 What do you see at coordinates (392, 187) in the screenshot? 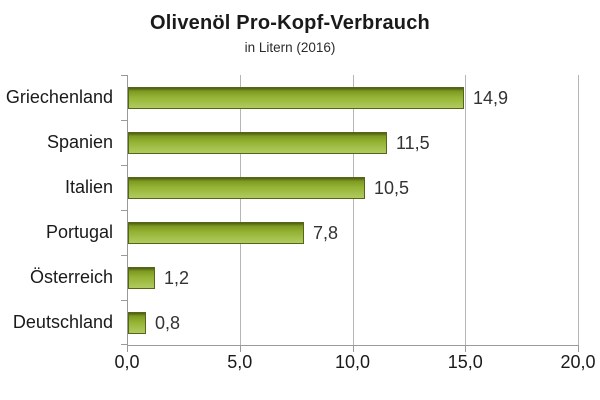
I see `value-label-italien: 10,5` at bounding box center [392, 187].